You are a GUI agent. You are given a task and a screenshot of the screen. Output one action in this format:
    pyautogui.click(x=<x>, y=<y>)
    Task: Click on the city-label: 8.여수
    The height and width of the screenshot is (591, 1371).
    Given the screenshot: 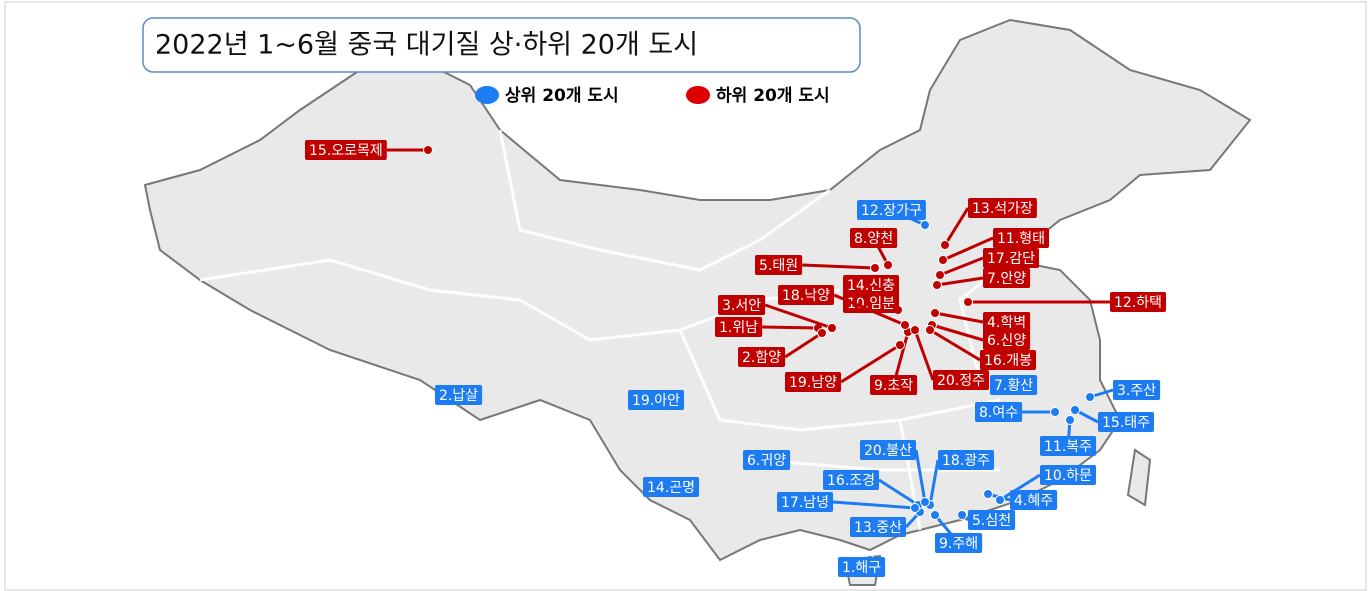 What is the action you would take?
    pyautogui.click(x=998, y=413)
    